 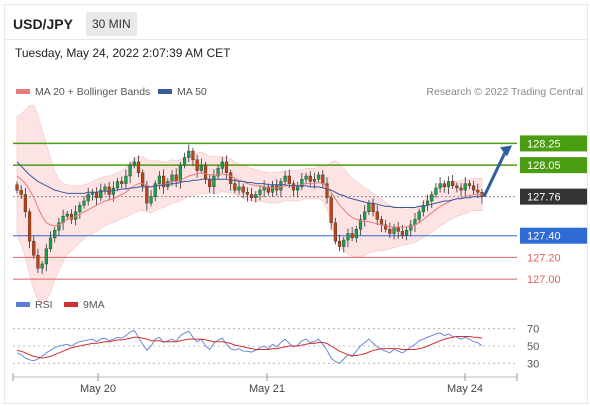 What do you see at coordinates (533, 364) in the screenshot?
I see `rsi-tick-30: 30` at bounding box center [533, 364].